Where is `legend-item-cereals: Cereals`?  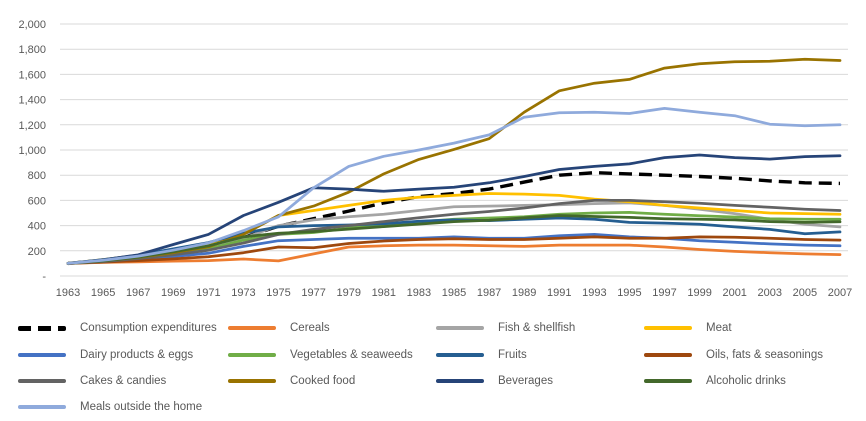 legend-item-cereals: Cereals is located at coordinates (279, 328).